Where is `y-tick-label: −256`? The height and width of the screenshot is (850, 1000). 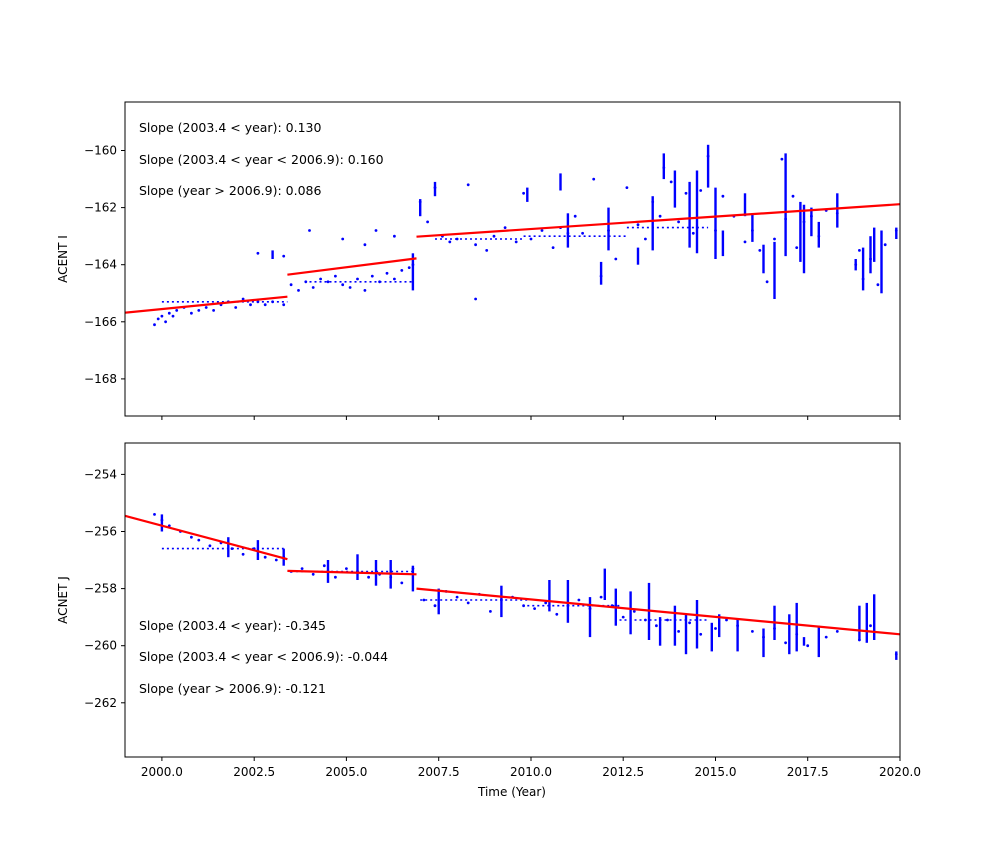 y-tick-label: −256 is located at coordinates (100, 532).